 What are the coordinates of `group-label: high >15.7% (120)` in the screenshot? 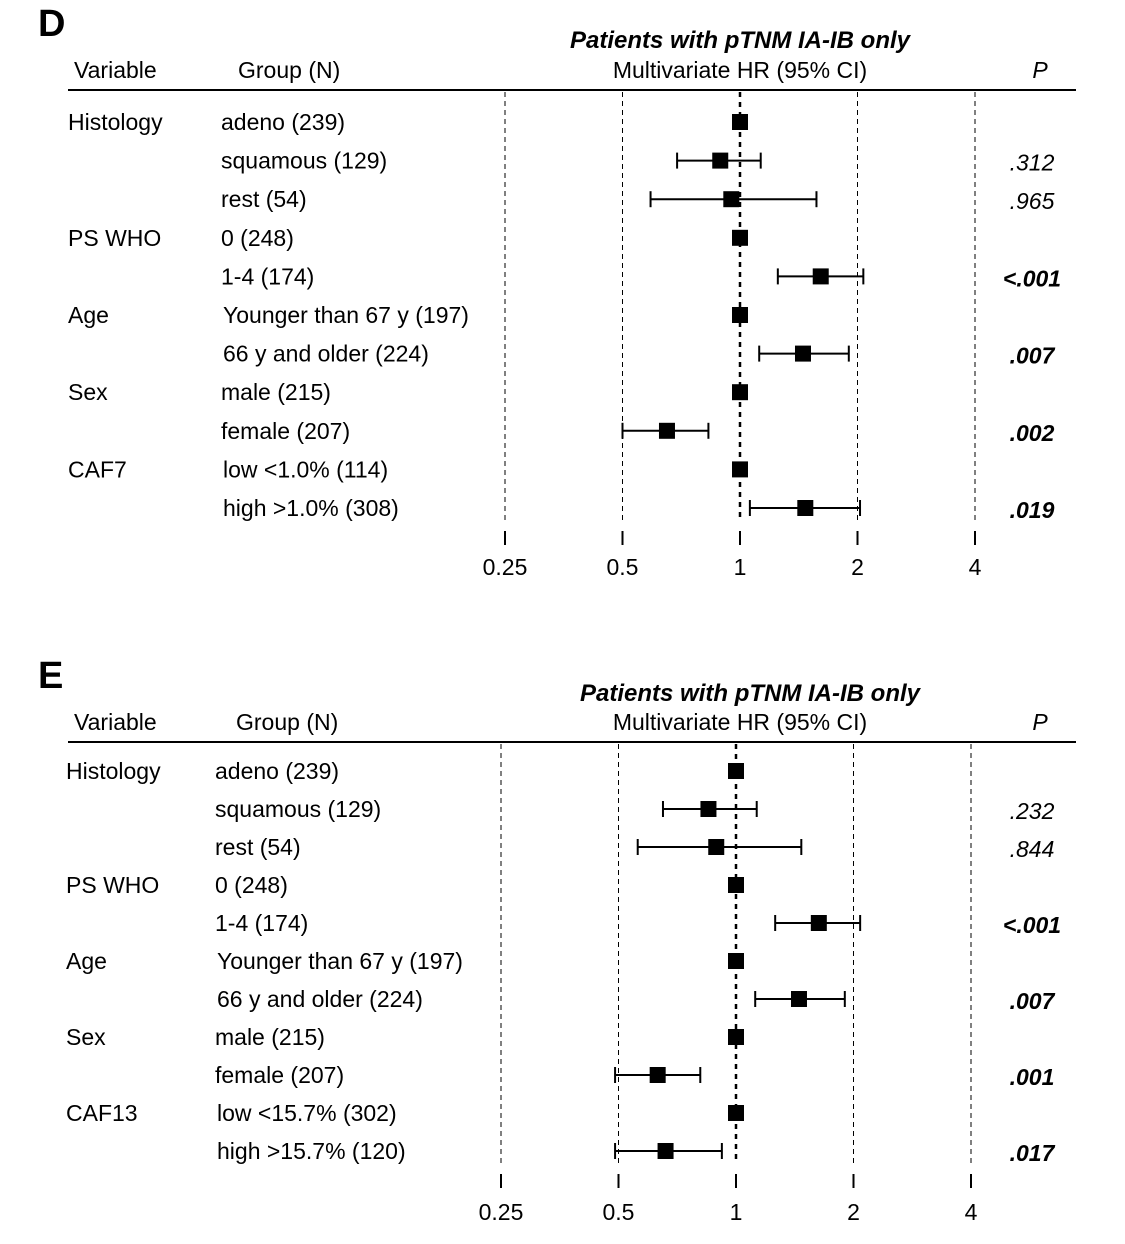 It's located at (311, 1151).